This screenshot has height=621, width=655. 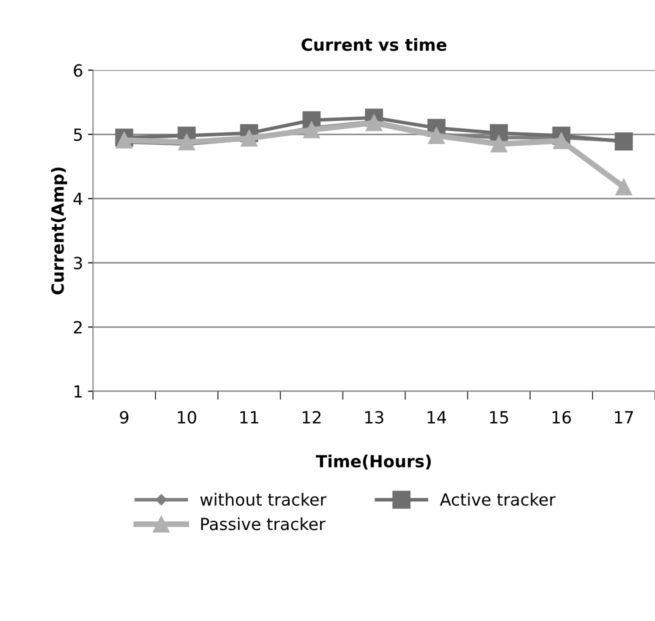 I want to click on legend-label: Passive tracker, so click(x=263, y=523).